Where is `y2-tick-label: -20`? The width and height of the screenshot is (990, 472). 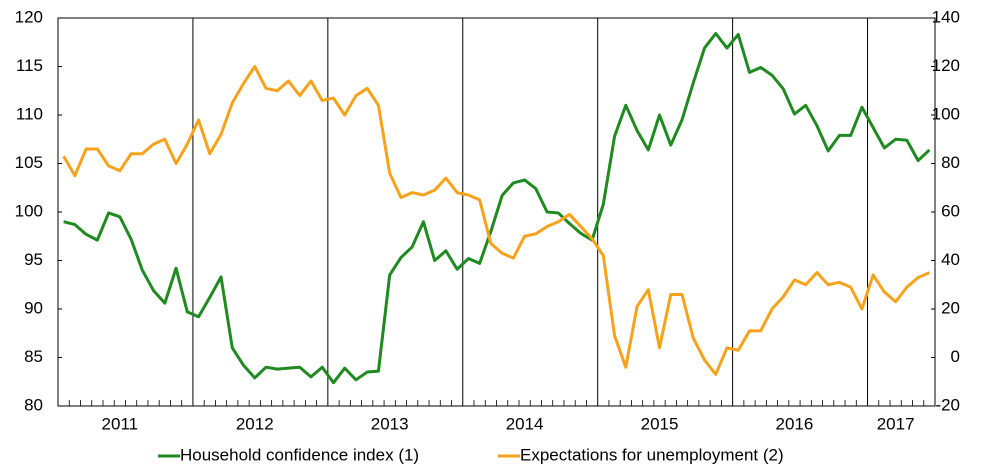
y2-tick-label: -20 is located at coordinates (947, 404).